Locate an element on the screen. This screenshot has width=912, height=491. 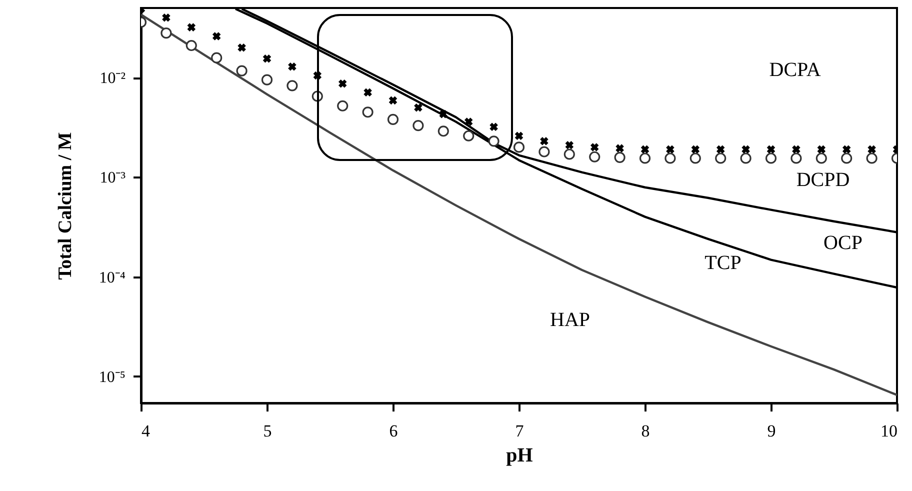
x-tick-label: 9 is located at coordinates (771, 431).